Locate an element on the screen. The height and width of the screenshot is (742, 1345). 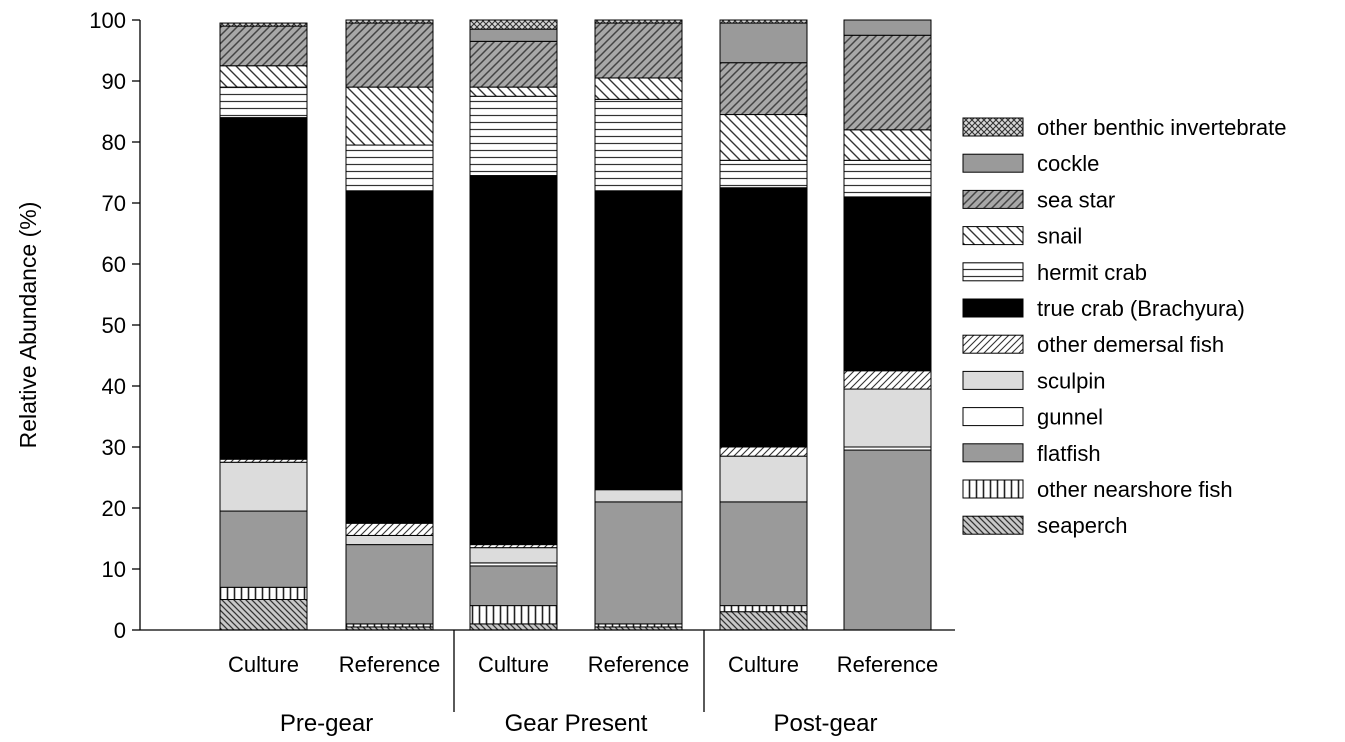
legend-swatch-flatfish is located at coordinates (993, 453).